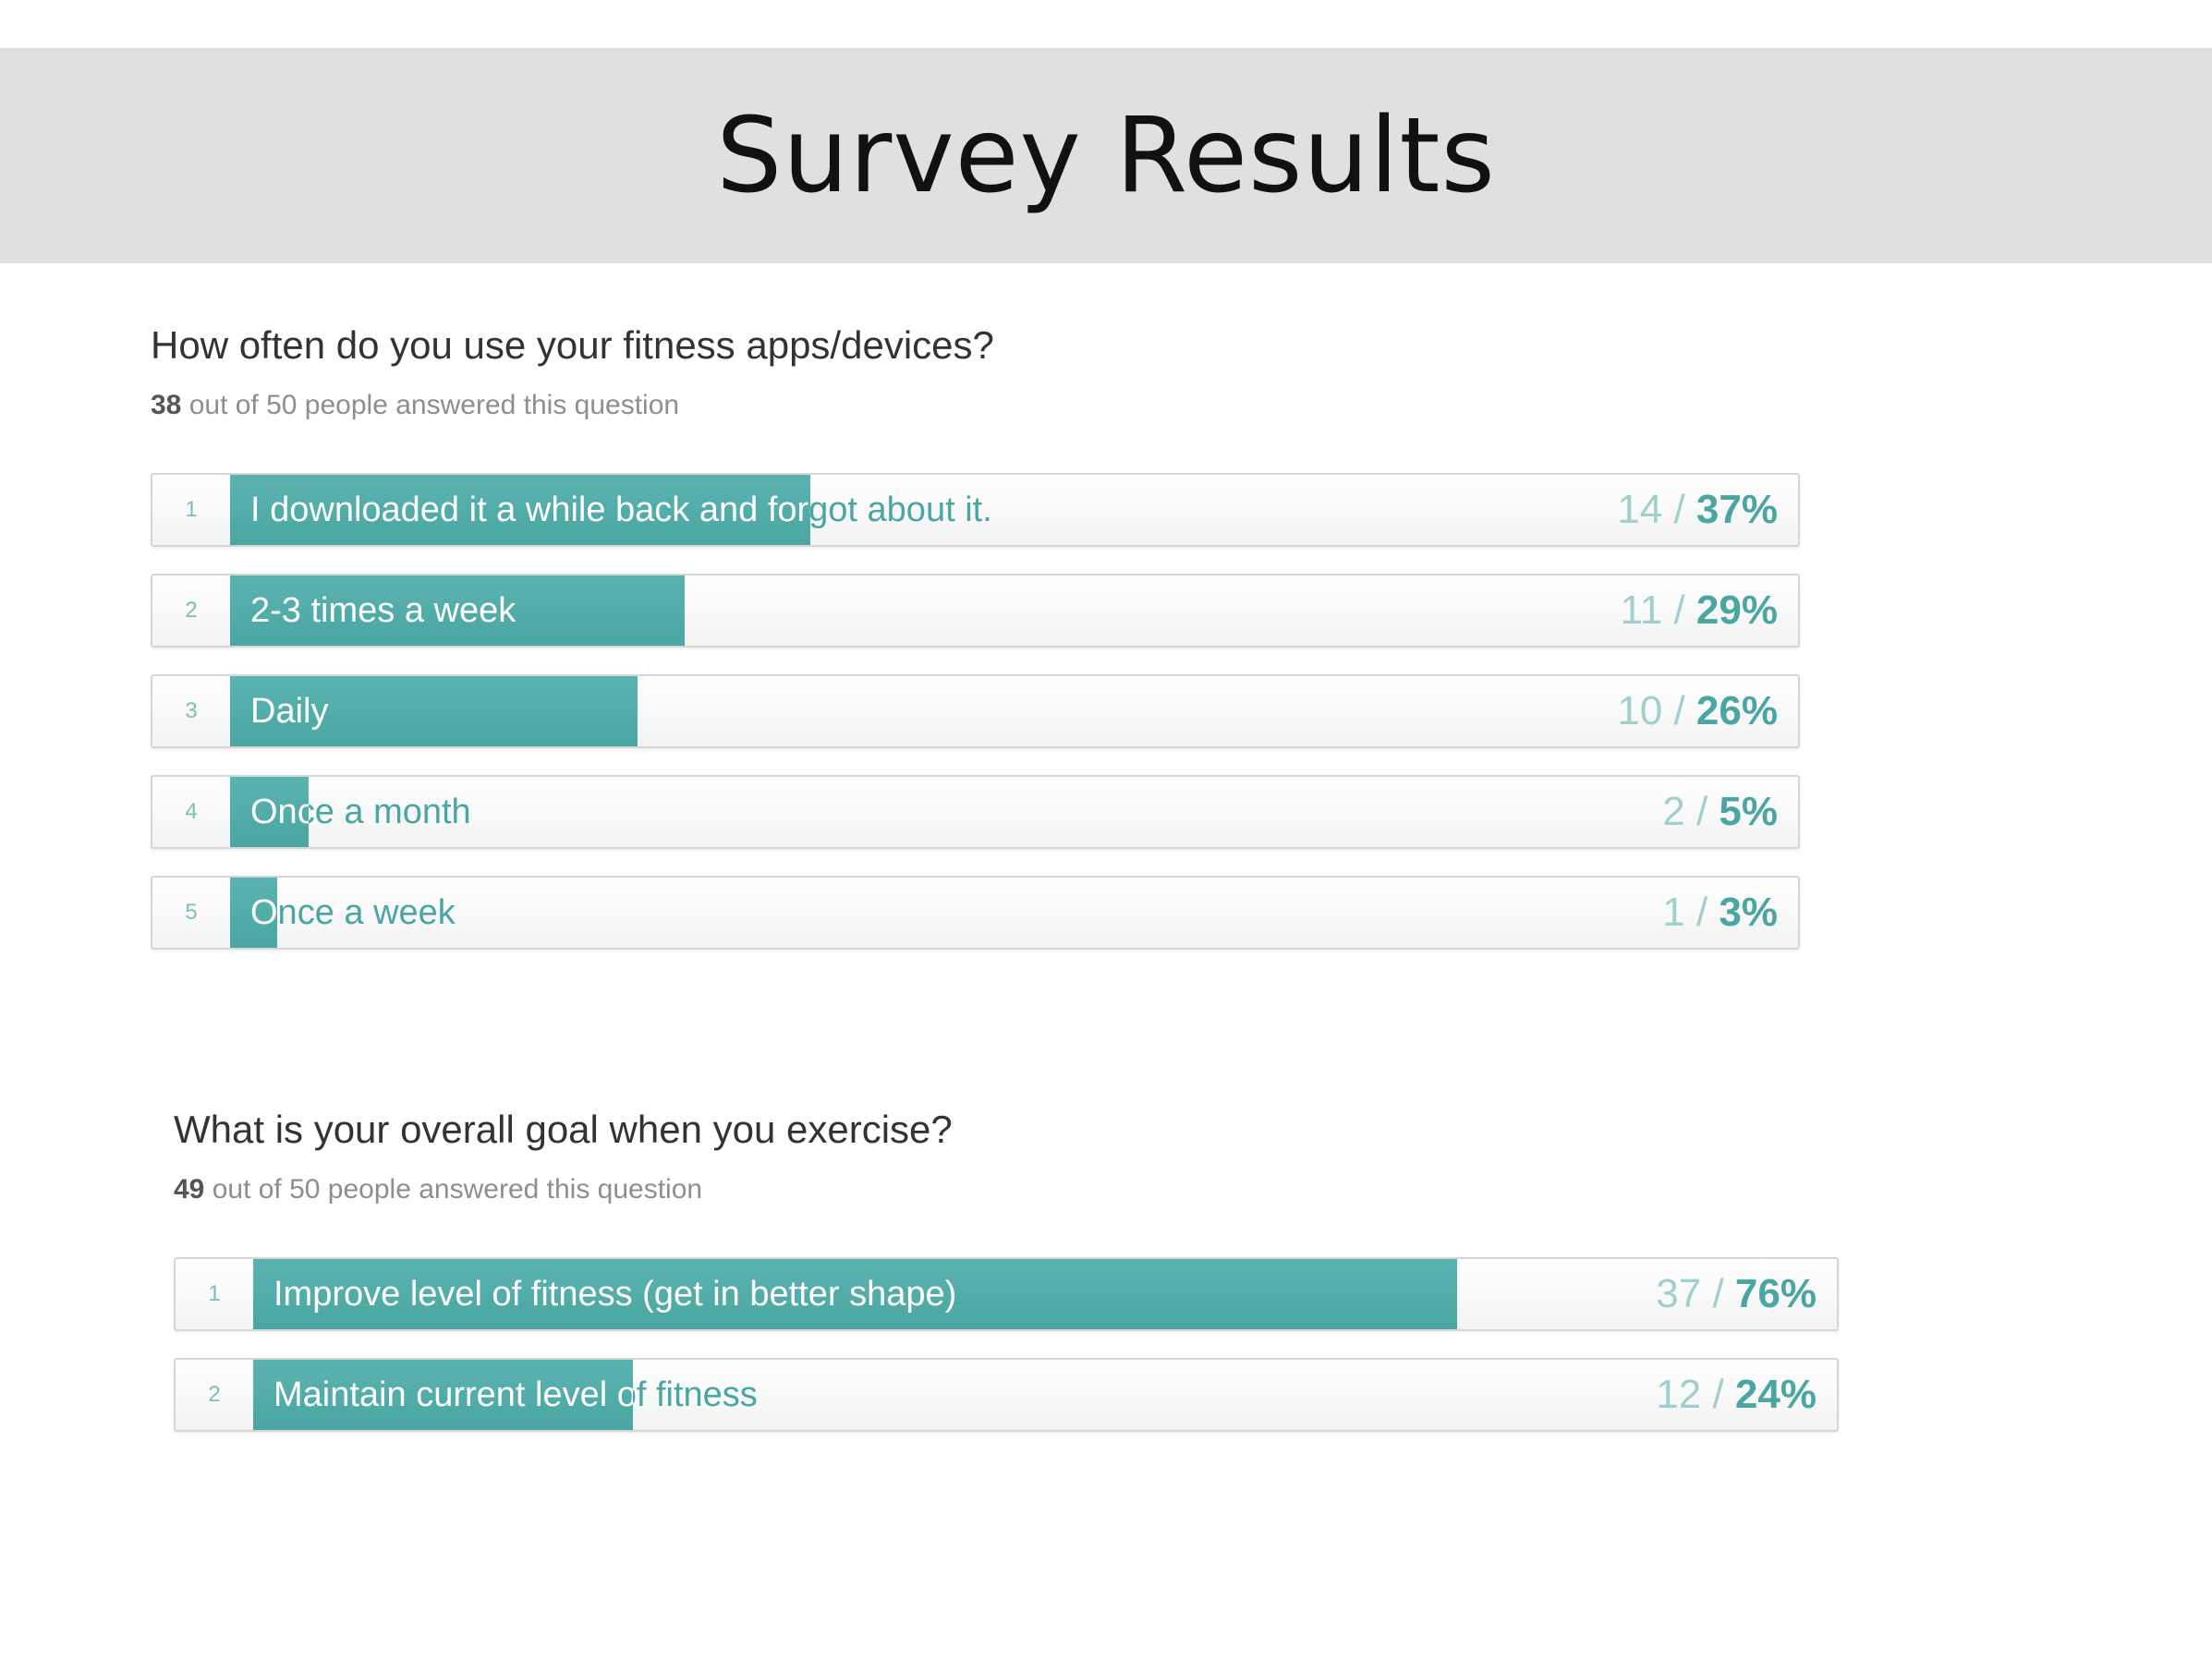  I want to click on option-count: 1, so click(1673, 912).